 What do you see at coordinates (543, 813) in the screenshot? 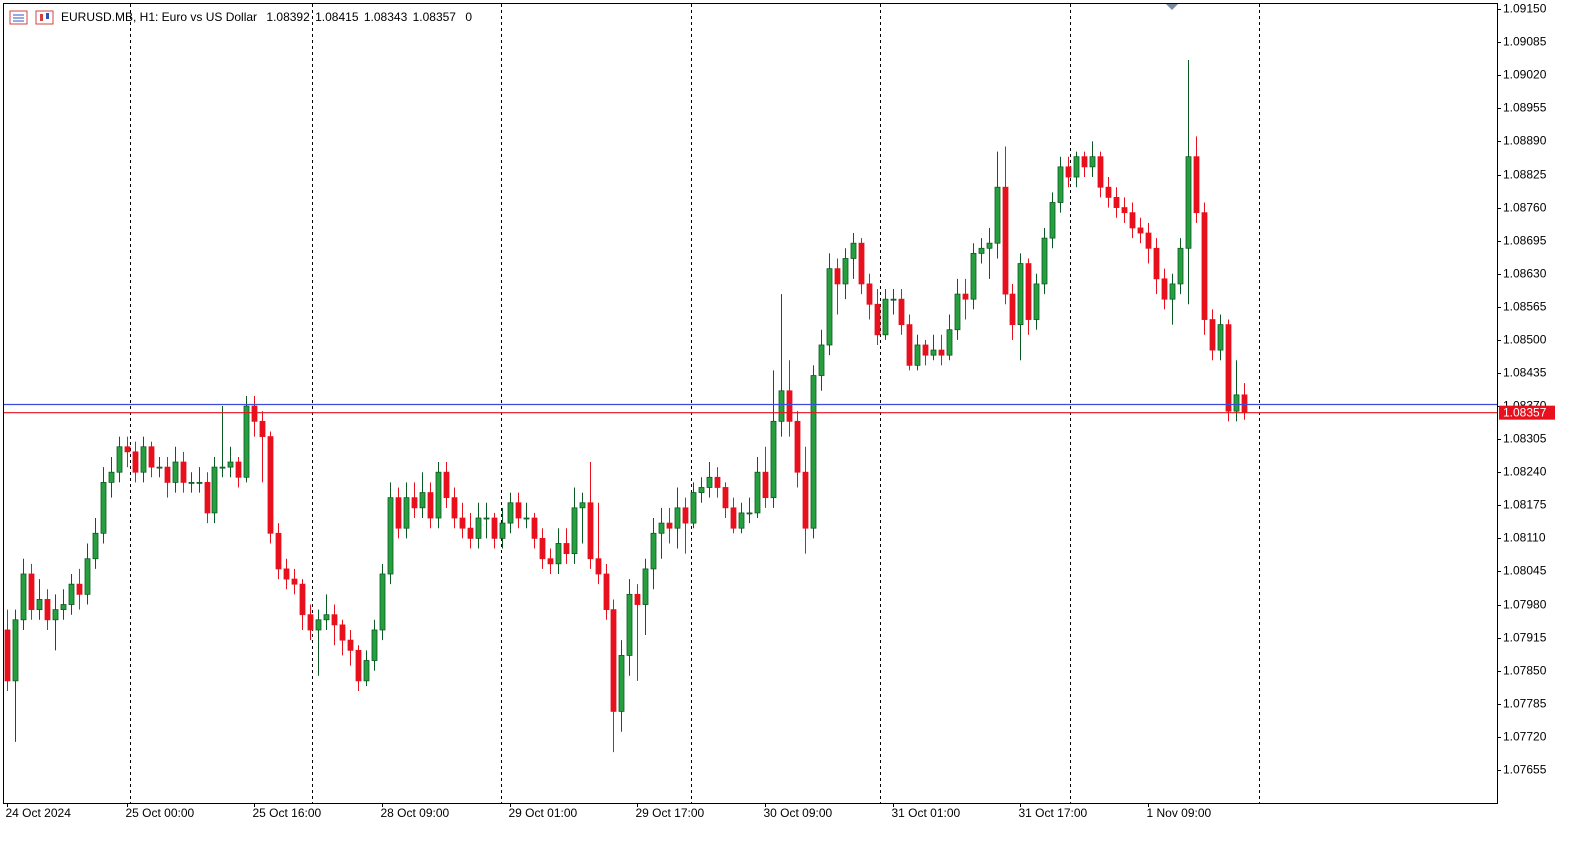
I see `x-tick-label: 29 Oct 01:00` at bounding box center [543, 813].